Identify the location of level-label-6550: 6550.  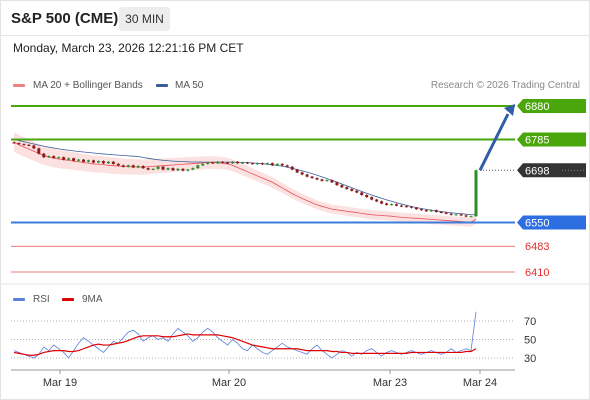
(537, 224).